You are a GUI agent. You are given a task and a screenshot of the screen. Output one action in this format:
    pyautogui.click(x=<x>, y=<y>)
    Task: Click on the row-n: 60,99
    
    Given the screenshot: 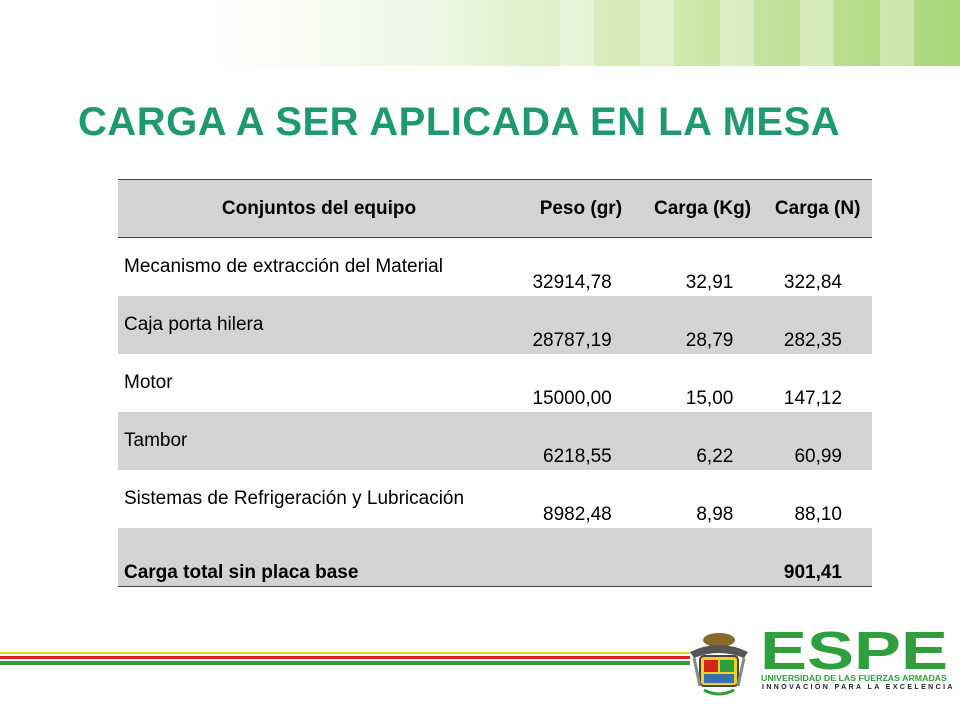 What is the action you would take?
    pyautogui.click(x=818, y=456)
    